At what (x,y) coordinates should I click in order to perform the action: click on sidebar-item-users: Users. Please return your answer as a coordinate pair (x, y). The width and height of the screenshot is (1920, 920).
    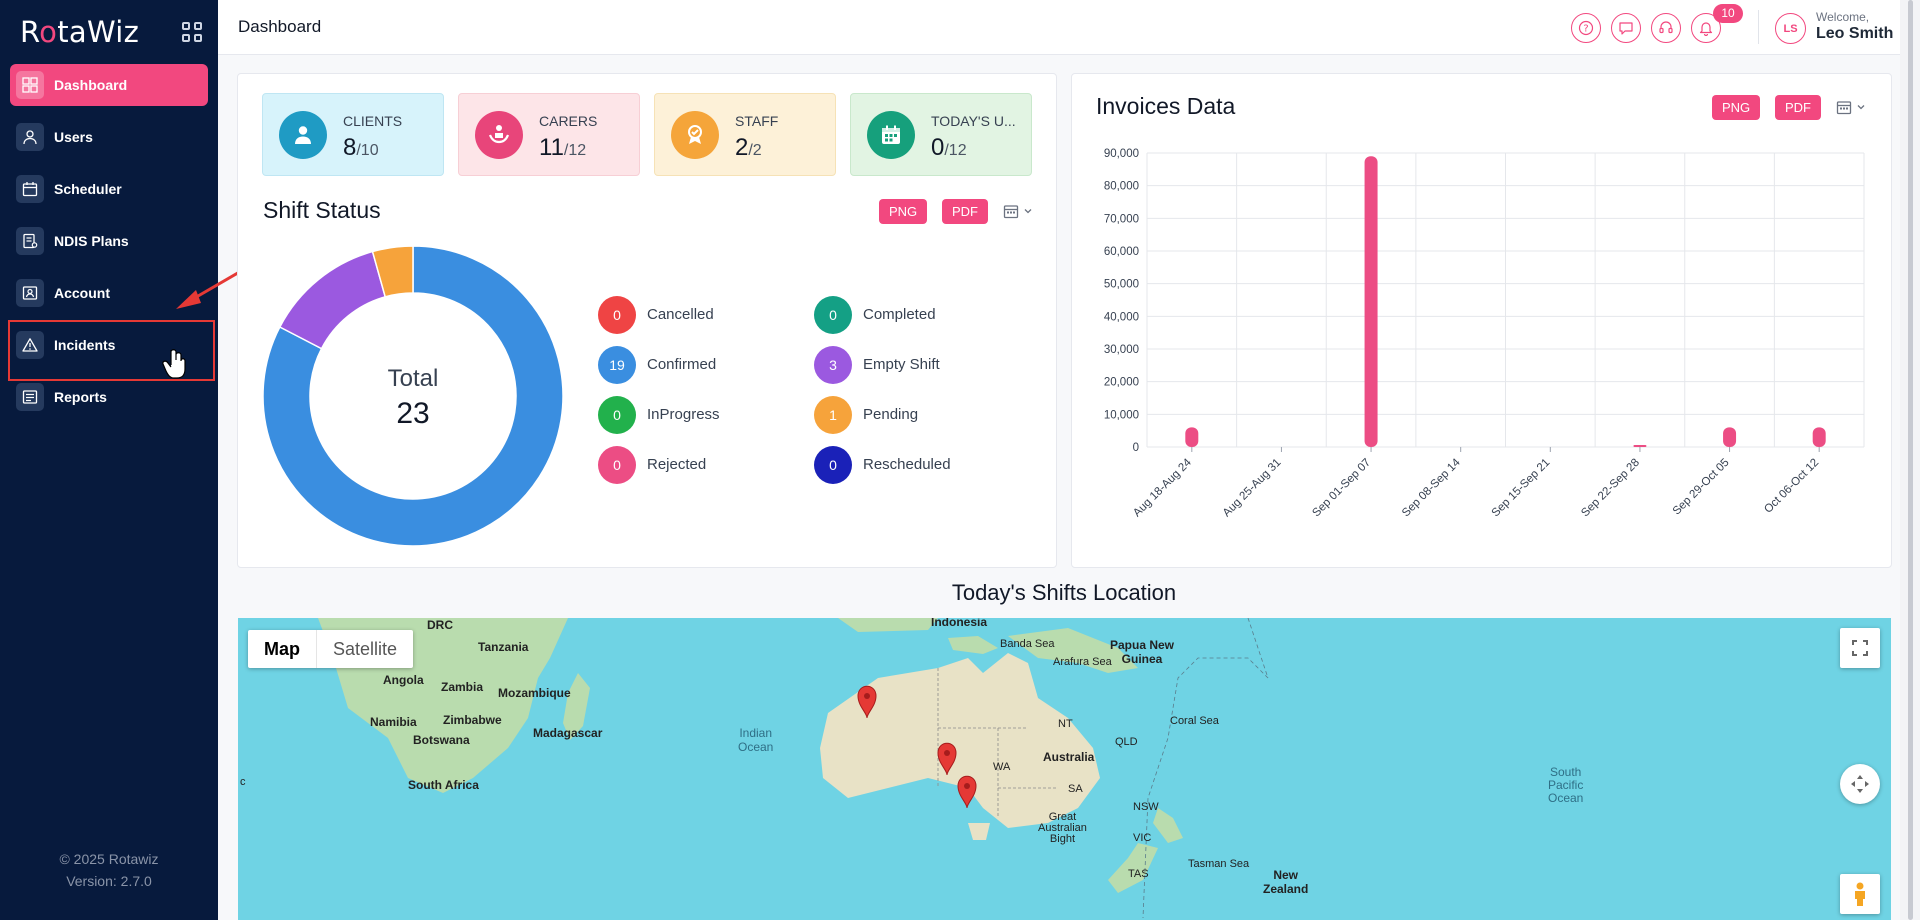
    Looking at the image, I should click on (109, 137).